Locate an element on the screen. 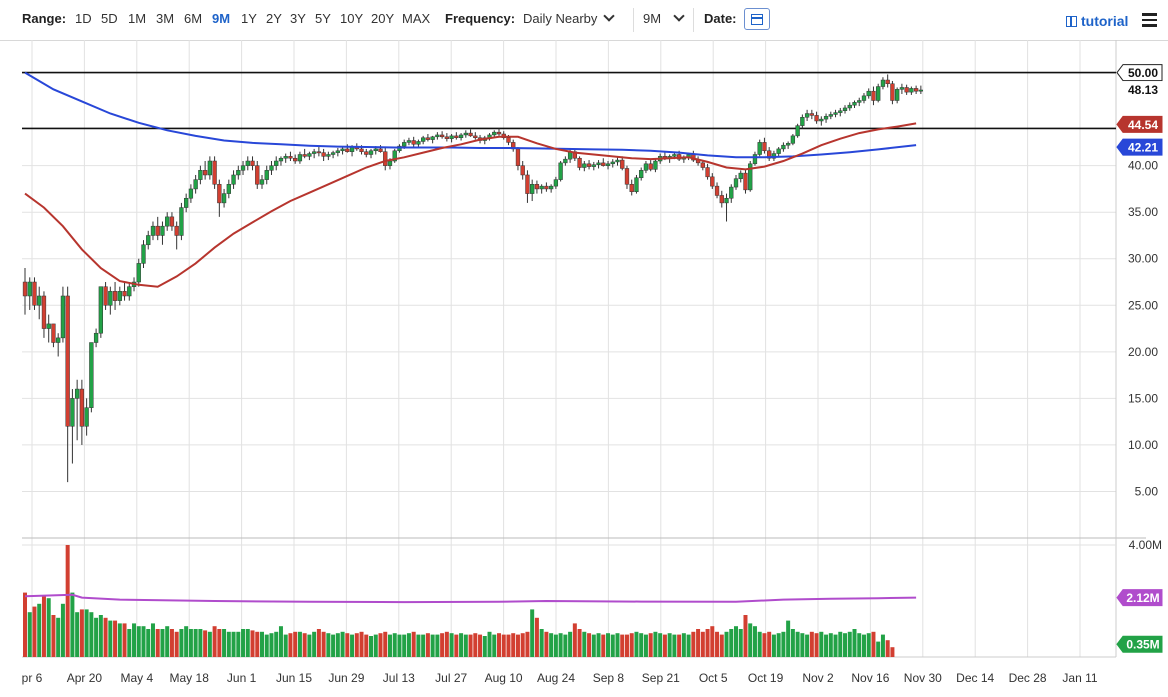 The height and width of the screenshot is (697, 1168). chevron-down-icon is located at coordinates (679, 16).